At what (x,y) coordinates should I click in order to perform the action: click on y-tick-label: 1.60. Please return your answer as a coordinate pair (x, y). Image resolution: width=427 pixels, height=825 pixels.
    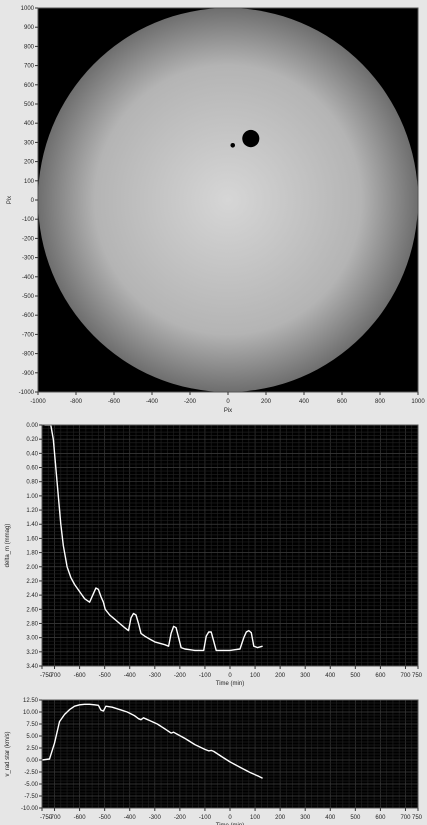
    Looking at the image, I should click on (32, 539).